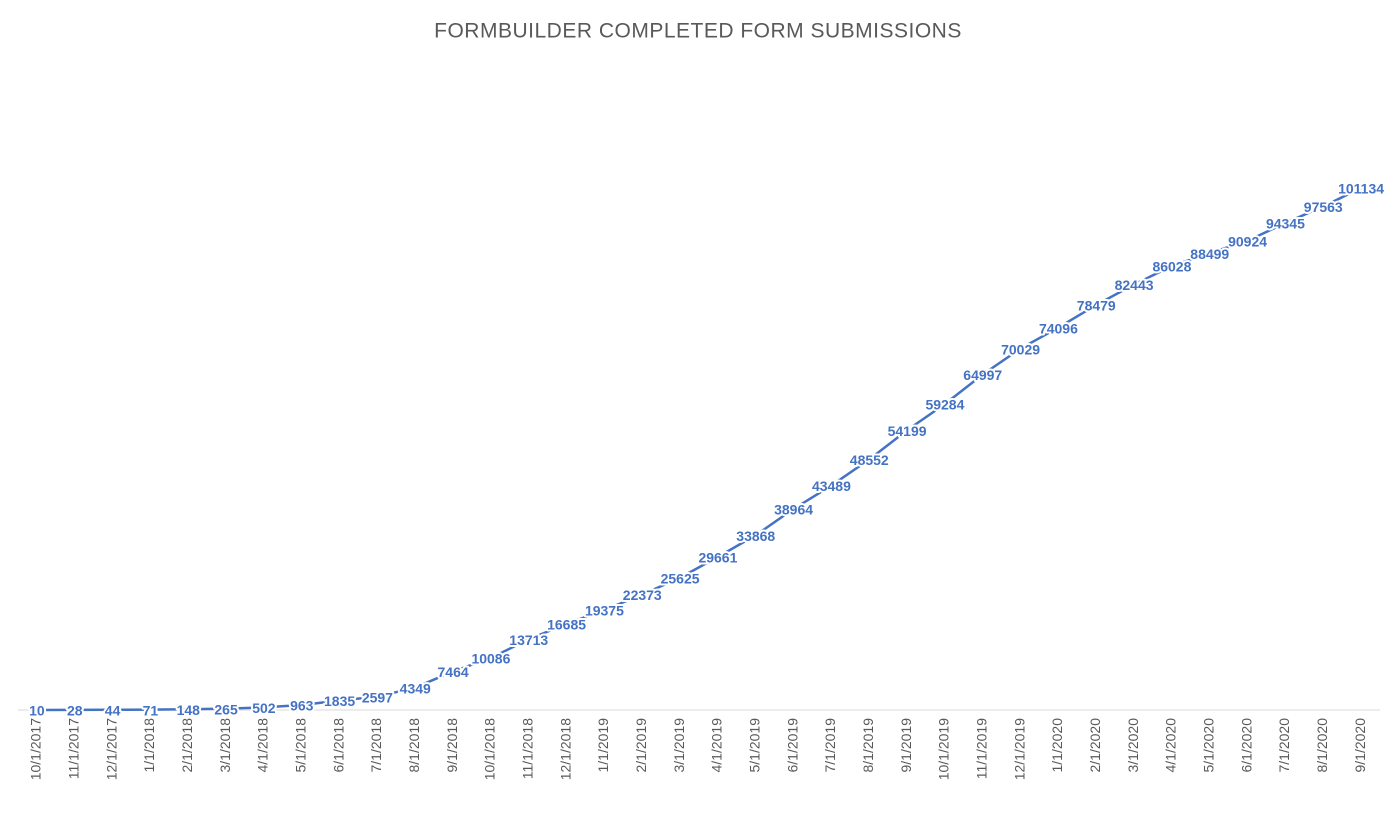  Describe the element at coordinates (302, 706) in the screenshot. I see `data-label: 963` at that location.